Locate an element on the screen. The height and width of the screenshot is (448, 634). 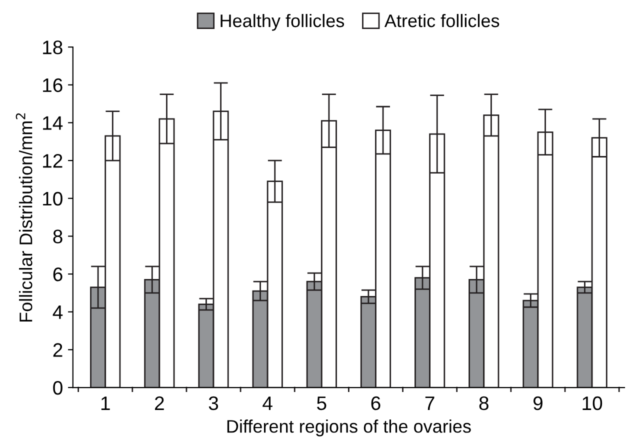
y-tick-label: 8 is located at coordinates (57, 237).